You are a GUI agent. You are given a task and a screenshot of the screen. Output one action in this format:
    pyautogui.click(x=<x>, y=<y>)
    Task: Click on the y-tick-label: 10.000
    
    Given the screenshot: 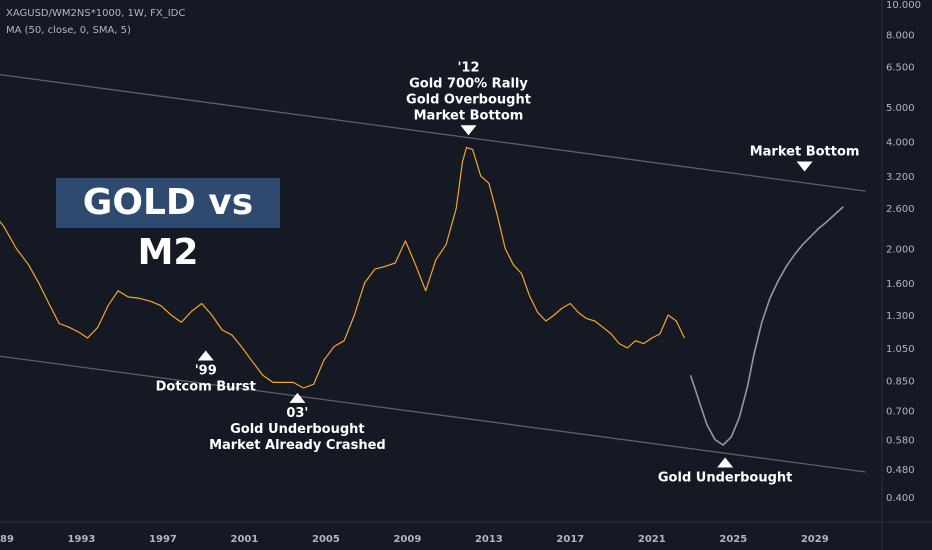 What is the action you would take?
    pyautogui.click(x=903, y=5)
    